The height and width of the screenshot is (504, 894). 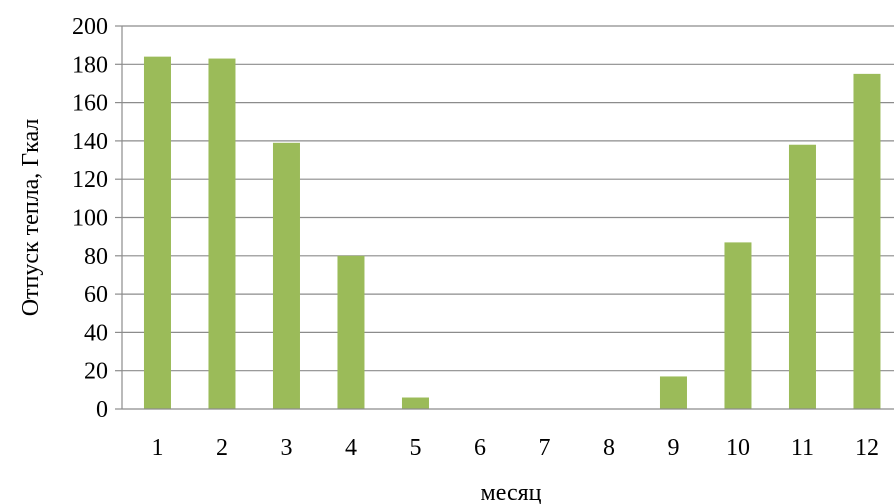 What do you see at coordinates (102, 410) in the screenshot?
I see `y-tick-label: 0` at bounding box center [102, 410].